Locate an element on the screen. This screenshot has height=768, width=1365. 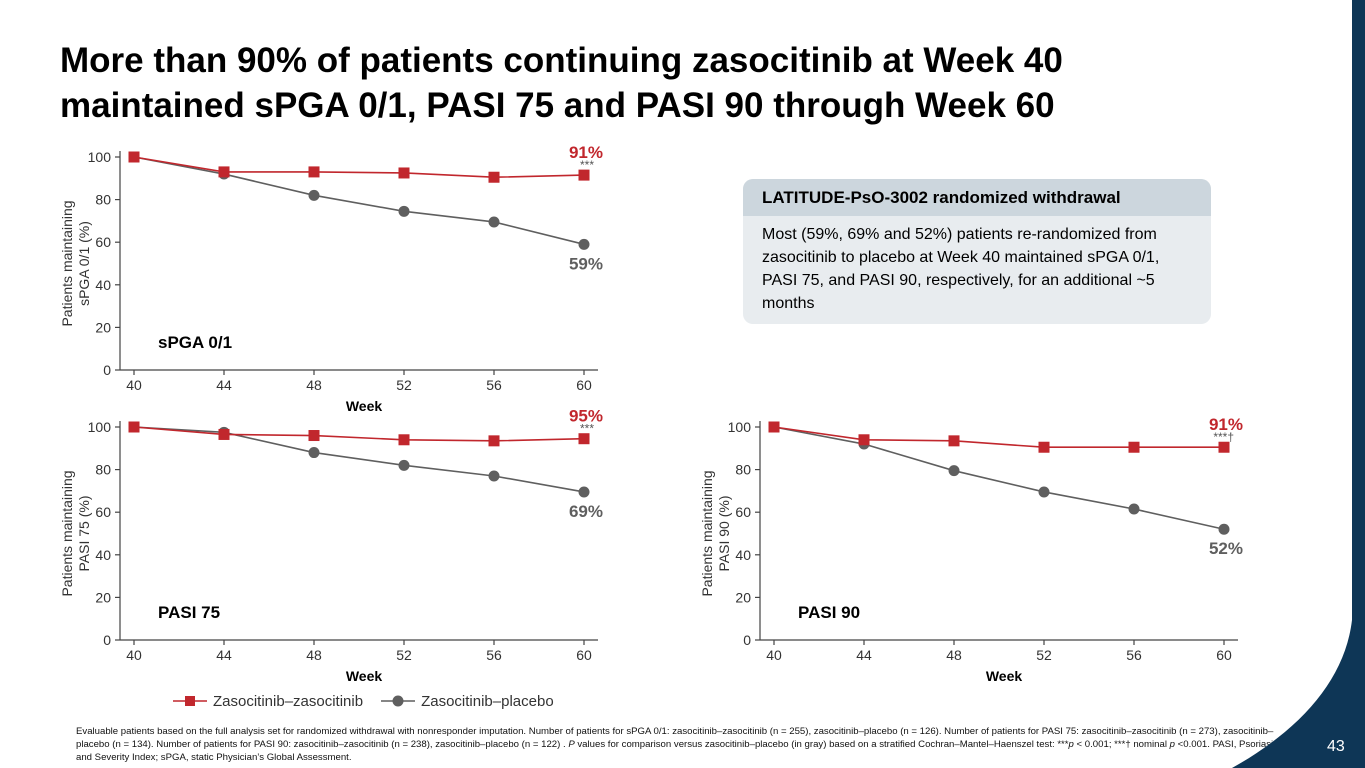
legend-square-marker-icon is located at coordinates (190, 701).